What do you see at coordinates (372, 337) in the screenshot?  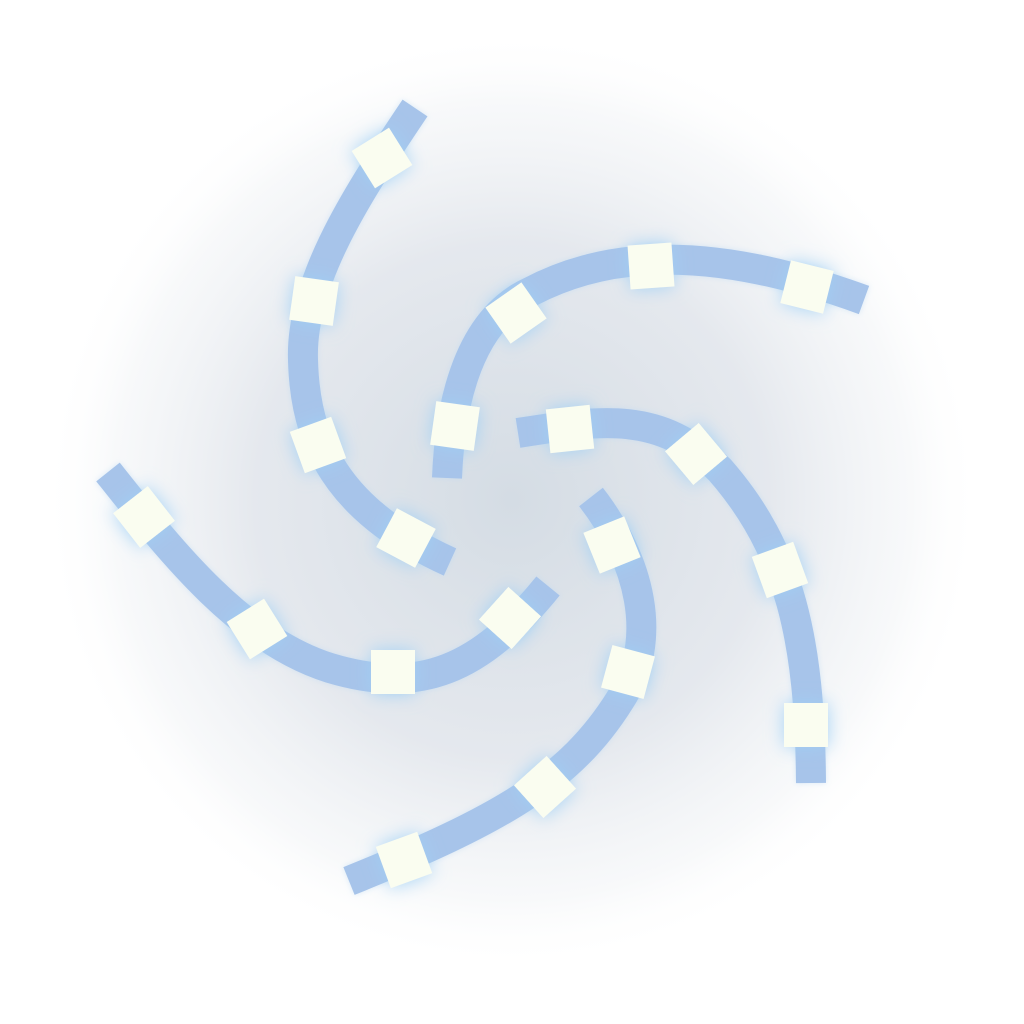 I see `arm-top-left` at bounding box center [372, 337].